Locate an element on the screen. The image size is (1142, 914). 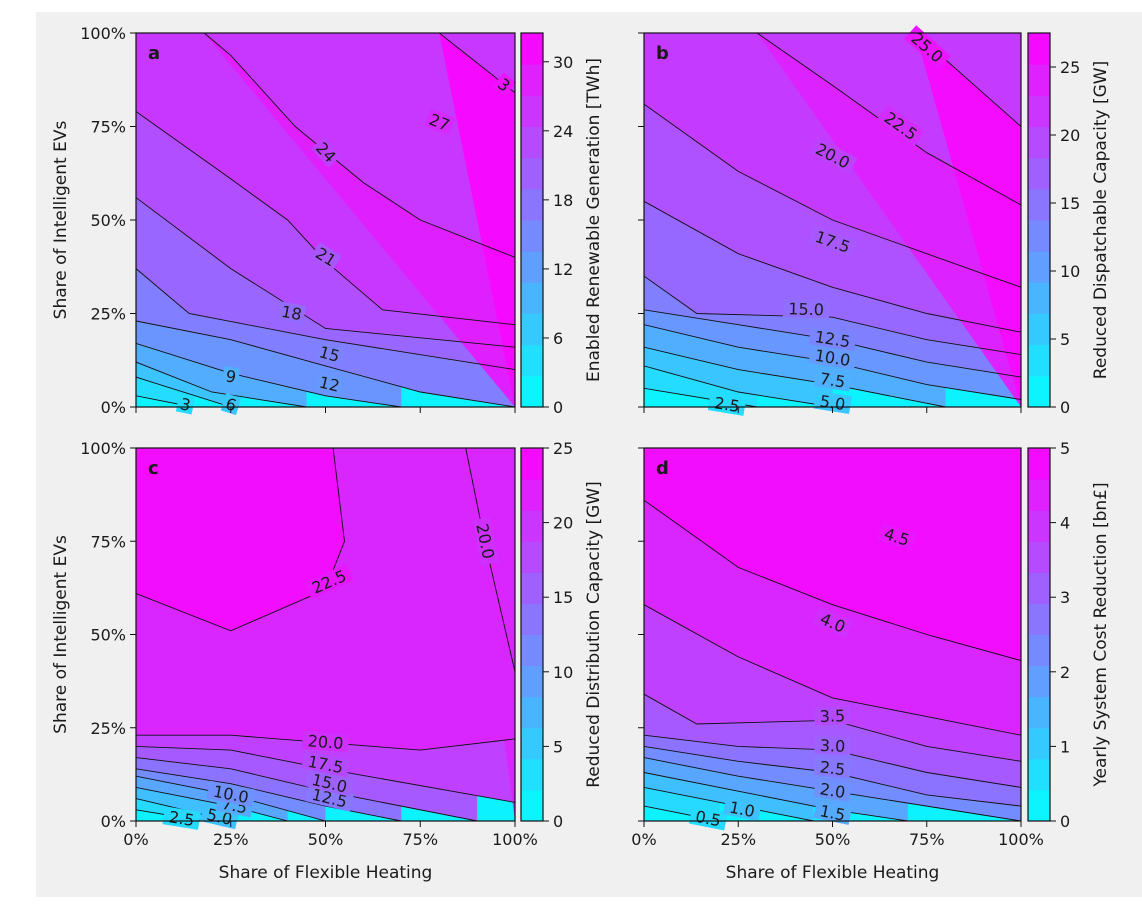
y-tick-label: 25% is located at coordinates (108, 728).